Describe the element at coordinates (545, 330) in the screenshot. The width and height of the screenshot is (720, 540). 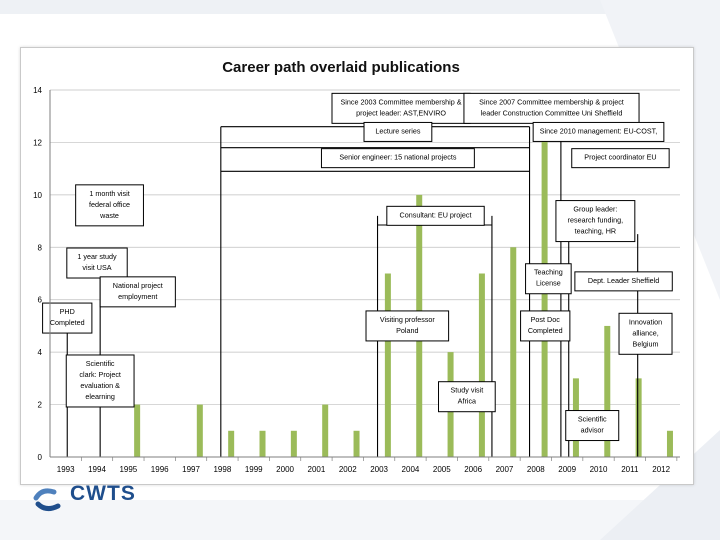
I see `annotation-text: Completed` at that location.